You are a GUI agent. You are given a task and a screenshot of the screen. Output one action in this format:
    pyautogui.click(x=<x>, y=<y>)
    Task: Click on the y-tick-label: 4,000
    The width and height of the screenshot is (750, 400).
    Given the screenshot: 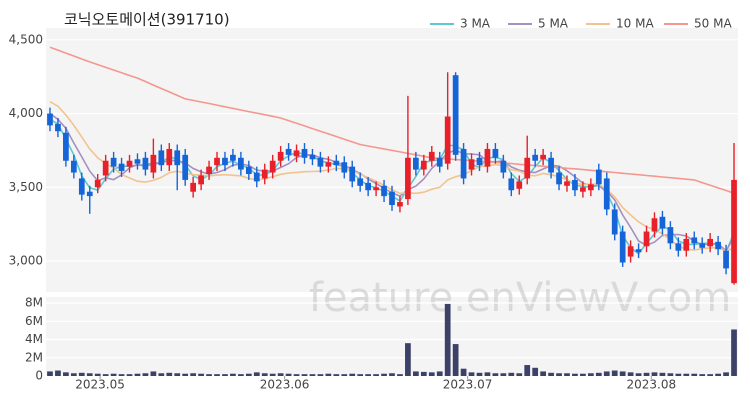 What is the action you would take?
    pyautogui.click(x=26, y=113)
    